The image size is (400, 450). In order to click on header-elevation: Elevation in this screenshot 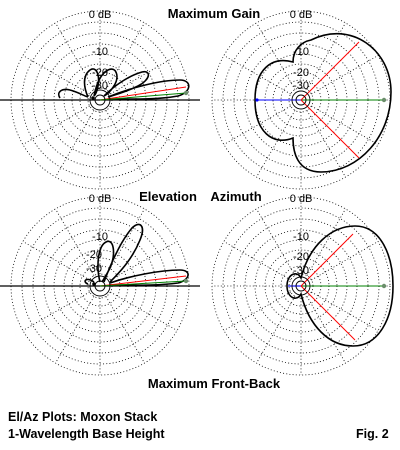, I will do `click(168, 196)`.